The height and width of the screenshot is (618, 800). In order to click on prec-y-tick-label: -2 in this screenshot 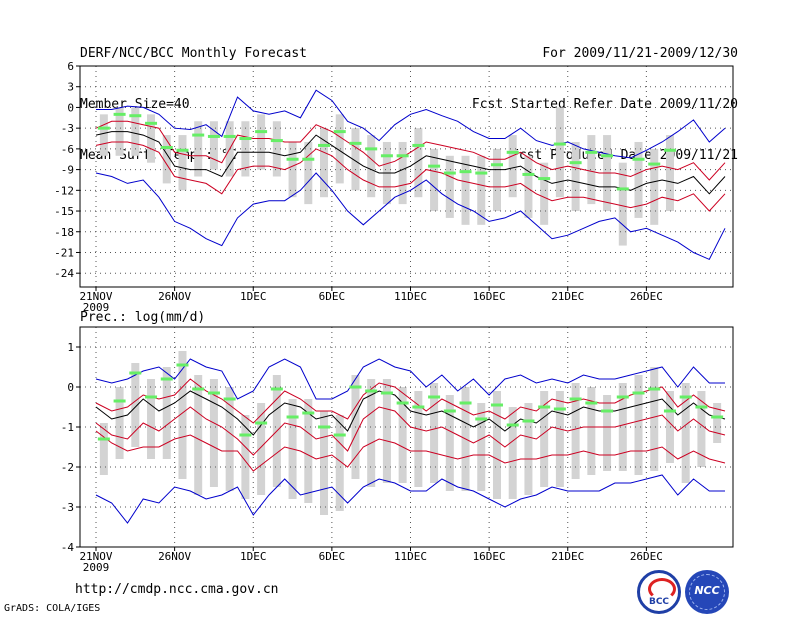, I will do `click(67, 467)`.